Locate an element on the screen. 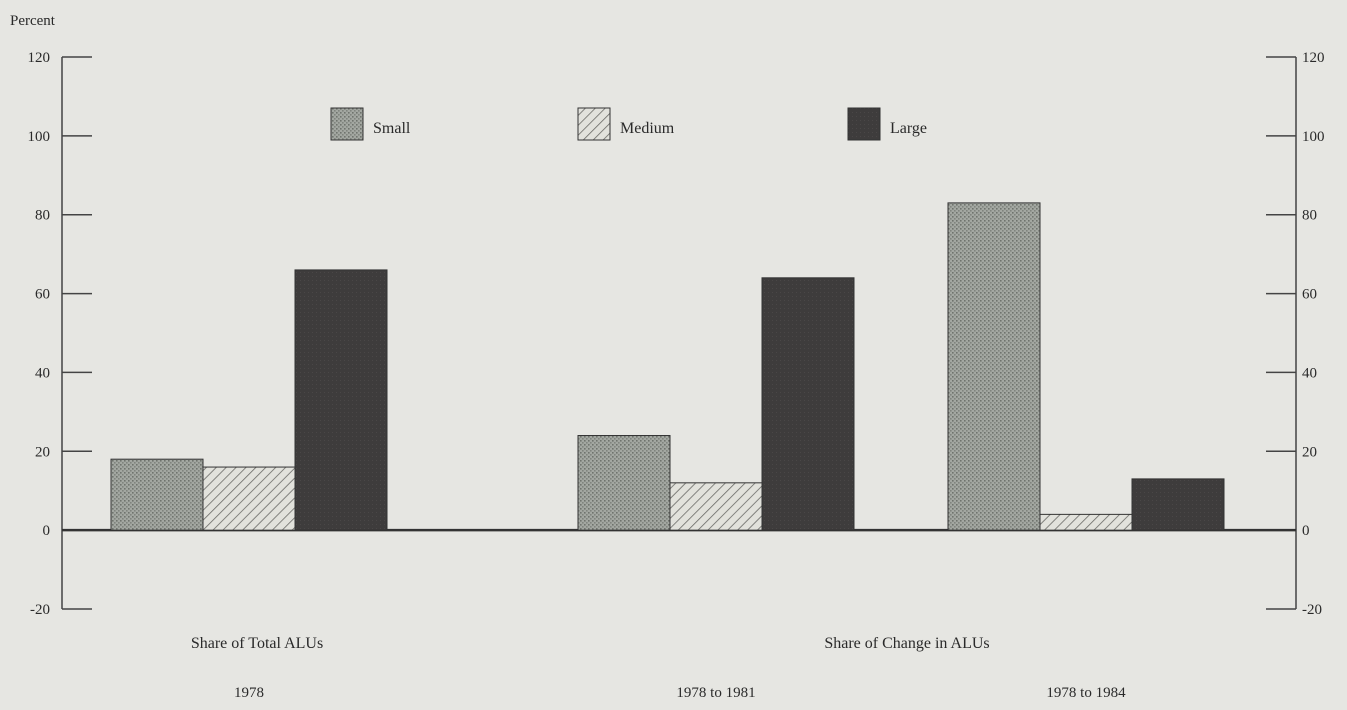 This screenshot has height=710, width=1347. left-tick-label: 40 is located at coordinates (42, 373).